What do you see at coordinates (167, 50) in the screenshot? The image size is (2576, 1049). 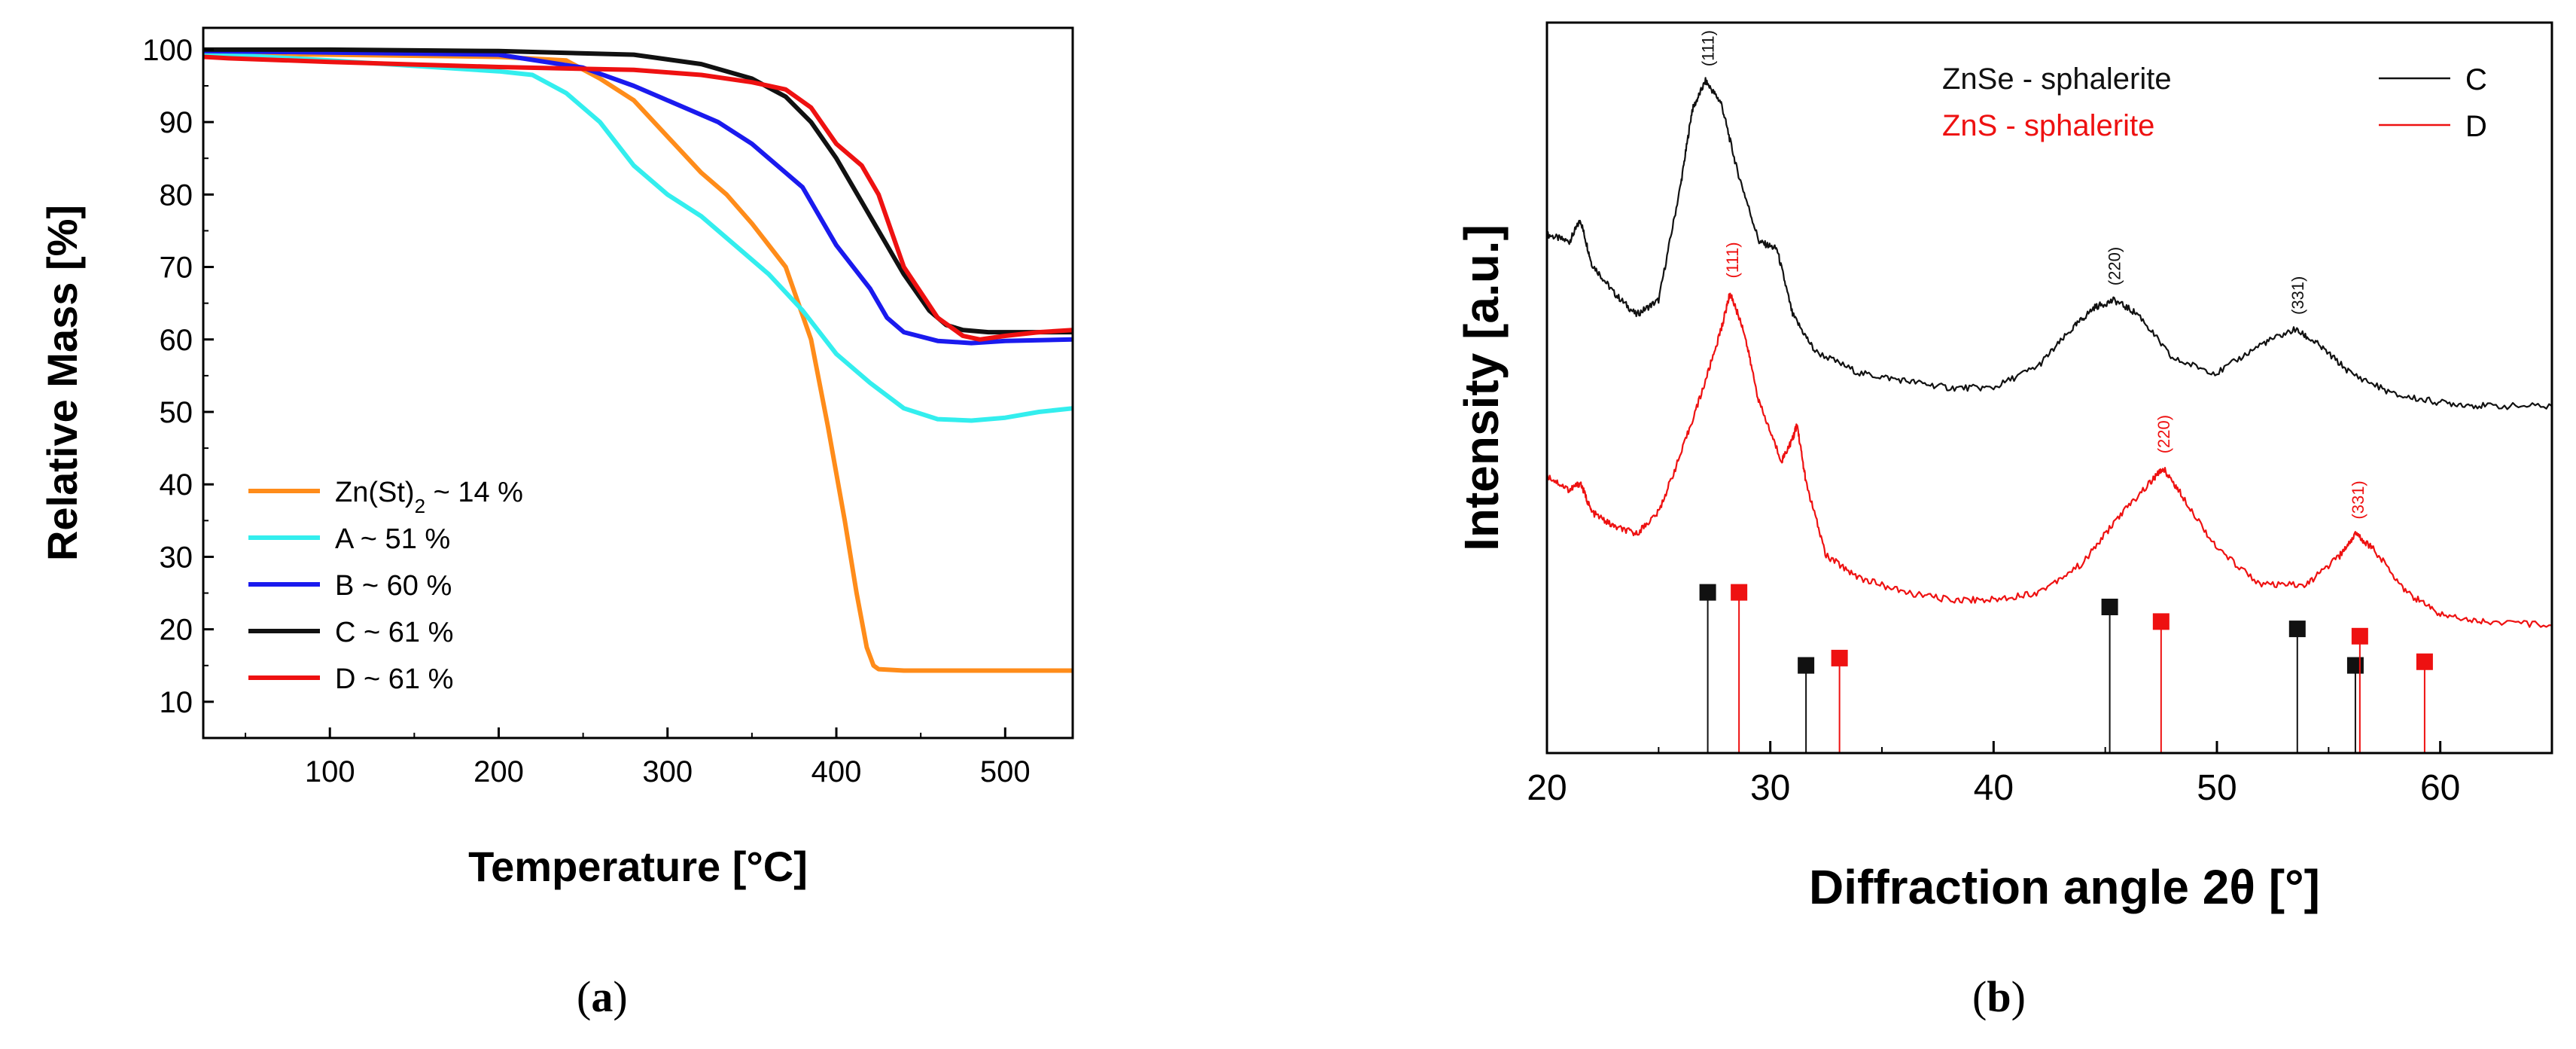 I see `chart-a-ytick-label-9: 100` at bounding box center [167, 50].